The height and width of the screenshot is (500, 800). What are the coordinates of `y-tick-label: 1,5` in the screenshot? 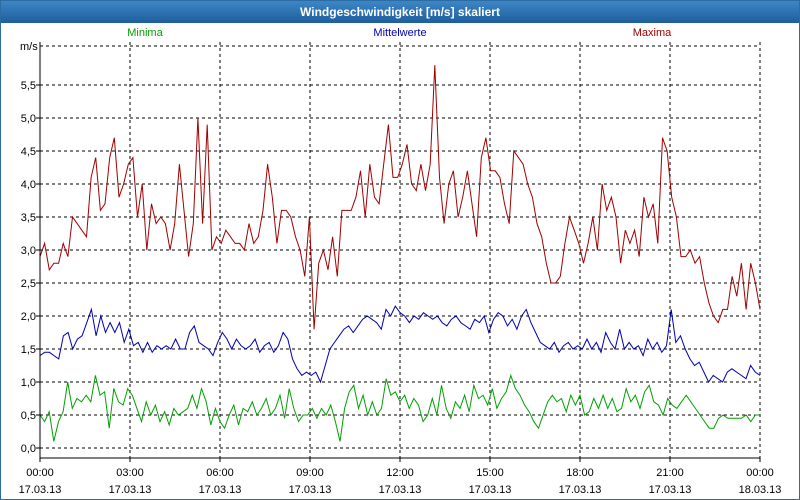 It's located at (28, 350).